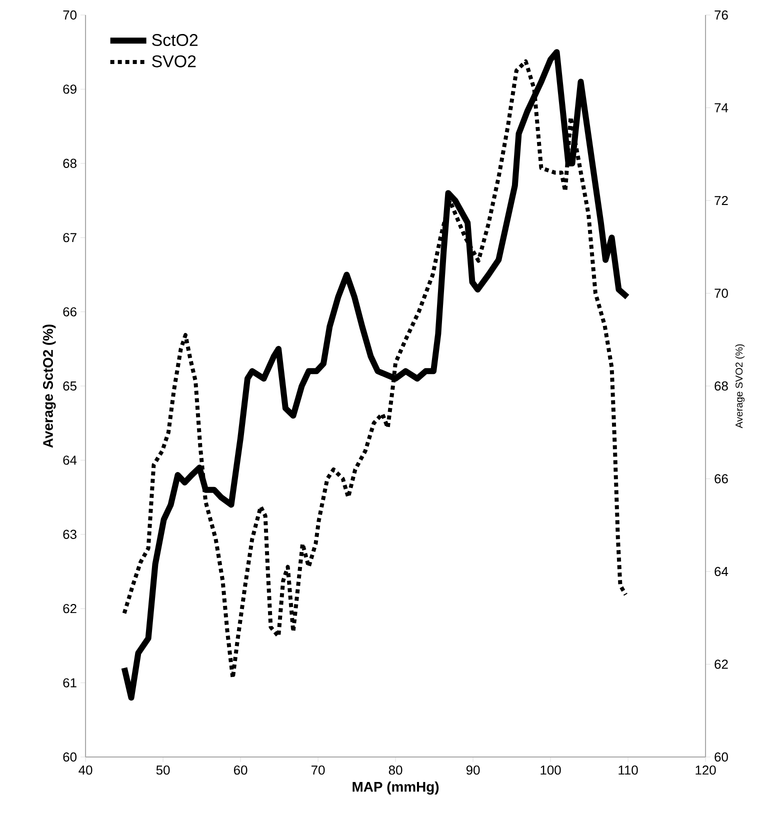 The image size is (779, 827). Describe the element at coordinates (551, 770) in the screenshot. I see `x-tick-label: 100` at that location.